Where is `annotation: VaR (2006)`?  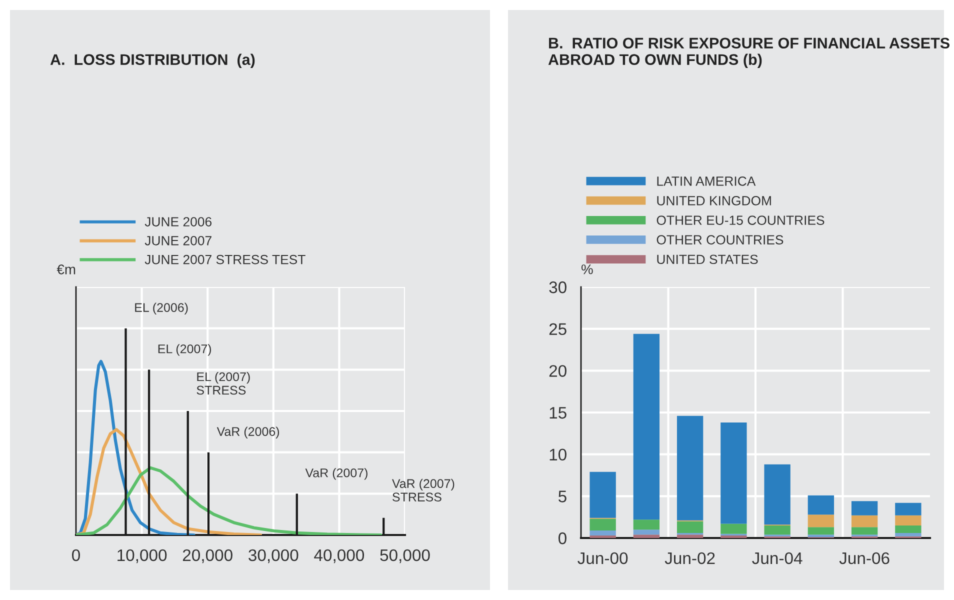 annotation: VaR (2006) is located at coordinates (248, 432).